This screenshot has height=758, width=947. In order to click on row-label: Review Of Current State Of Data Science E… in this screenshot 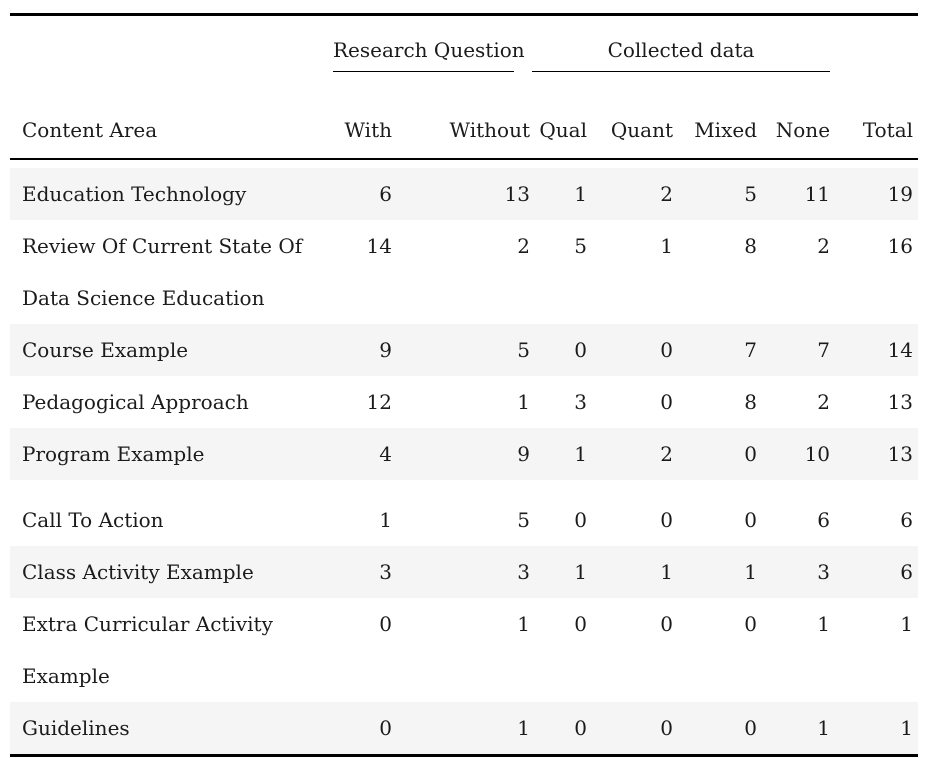, I will do `click(170, 272)`.